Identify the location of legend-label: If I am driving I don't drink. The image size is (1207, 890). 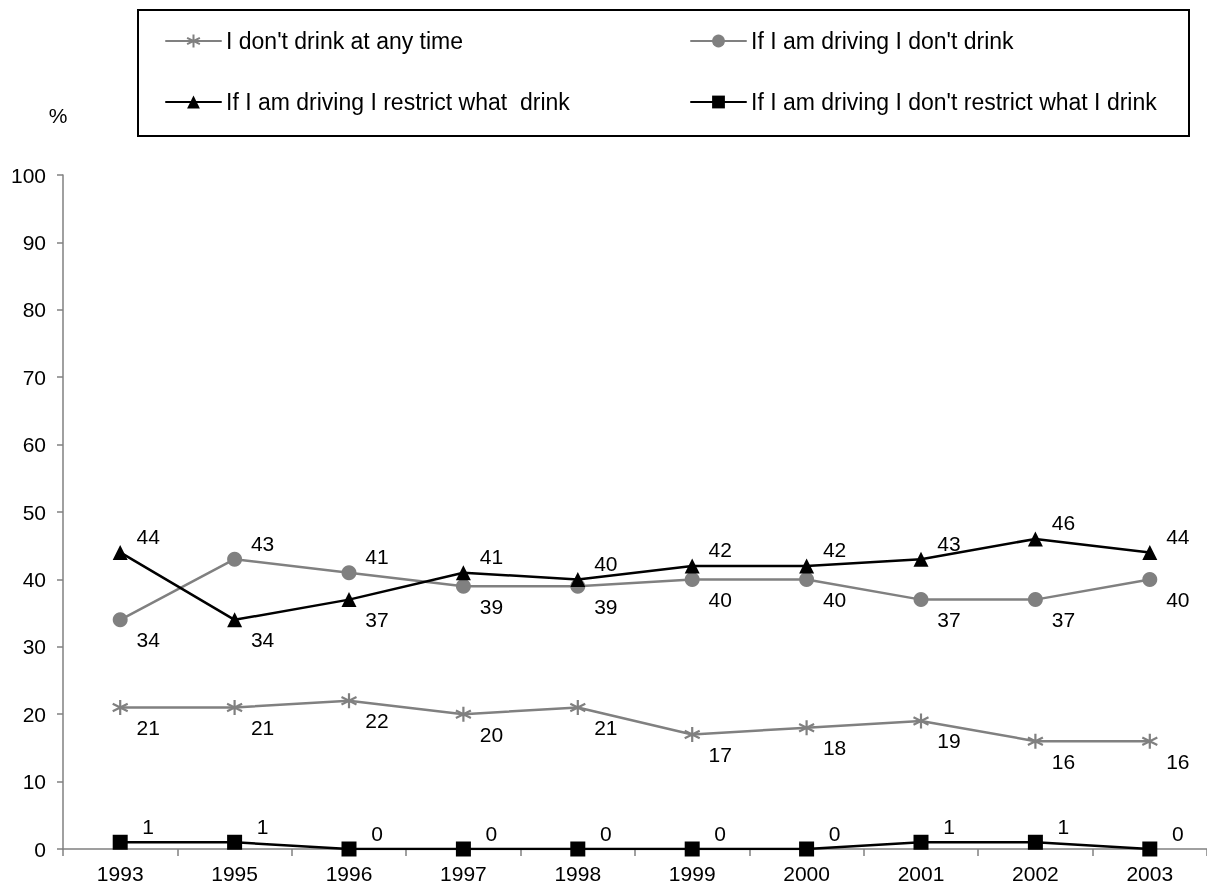
(883, 41).